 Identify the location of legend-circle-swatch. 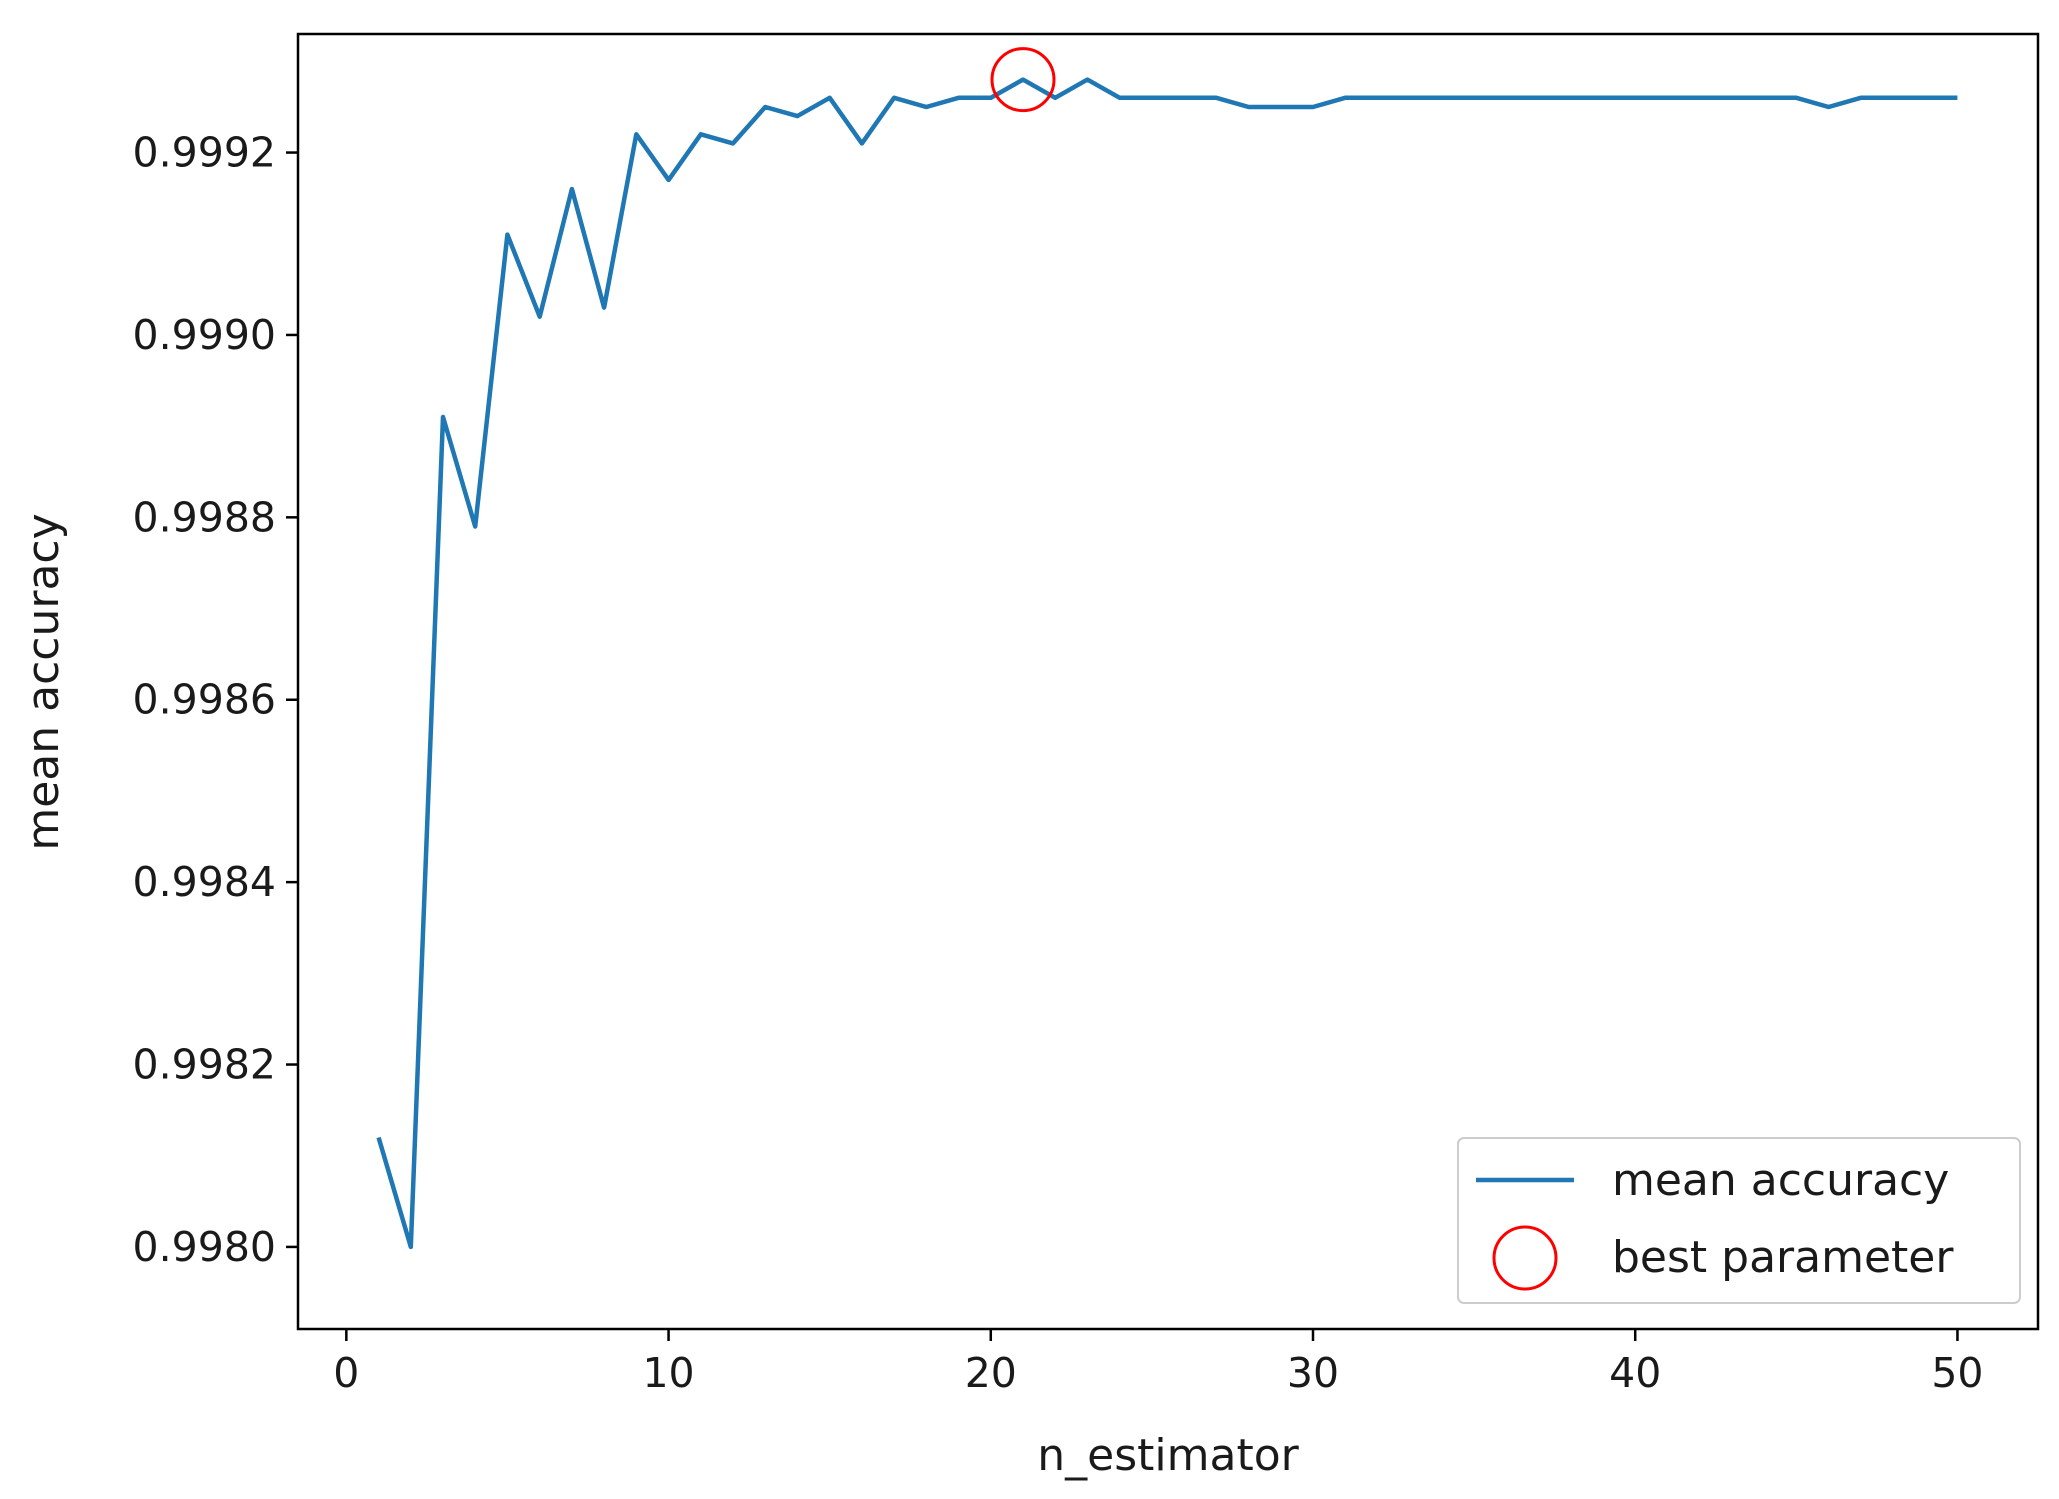
(1525, 1258).